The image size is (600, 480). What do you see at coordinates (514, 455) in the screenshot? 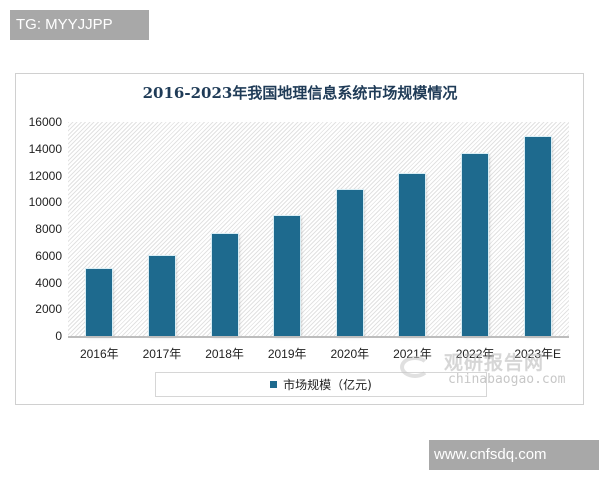
I see `bottom-watermark-tag: www.cnfsdq.com` at bounding box center [514, 455].